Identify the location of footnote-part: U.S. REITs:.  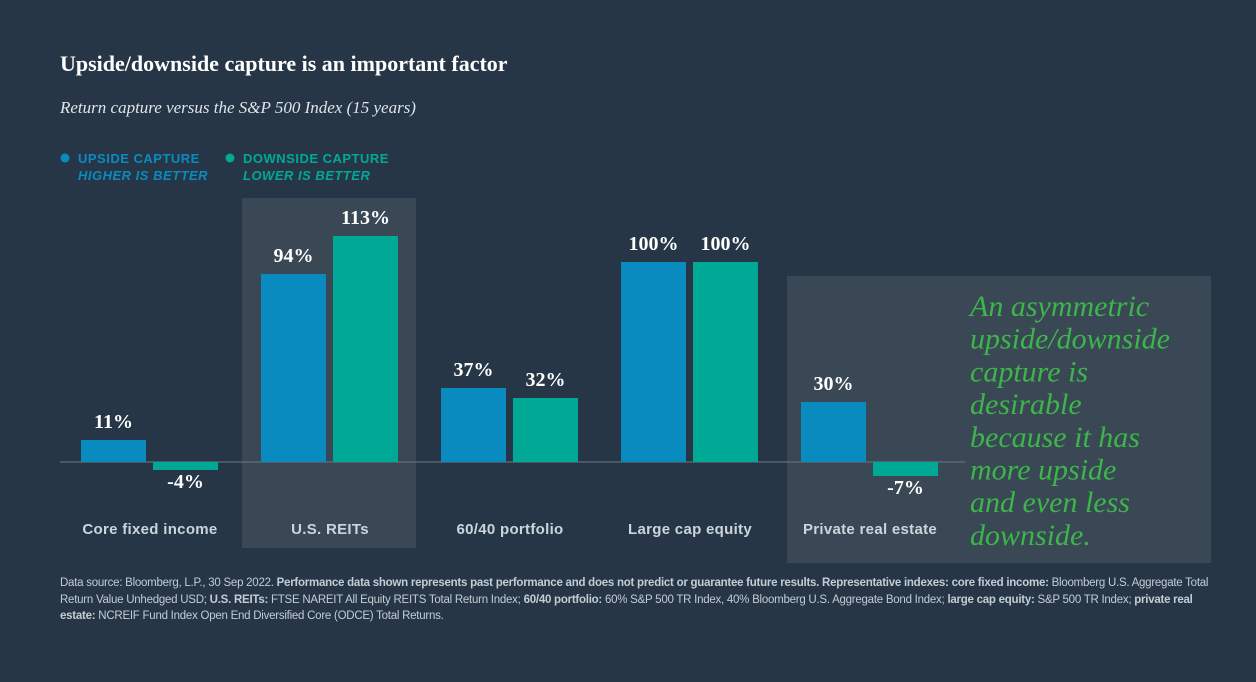
(239, 599).